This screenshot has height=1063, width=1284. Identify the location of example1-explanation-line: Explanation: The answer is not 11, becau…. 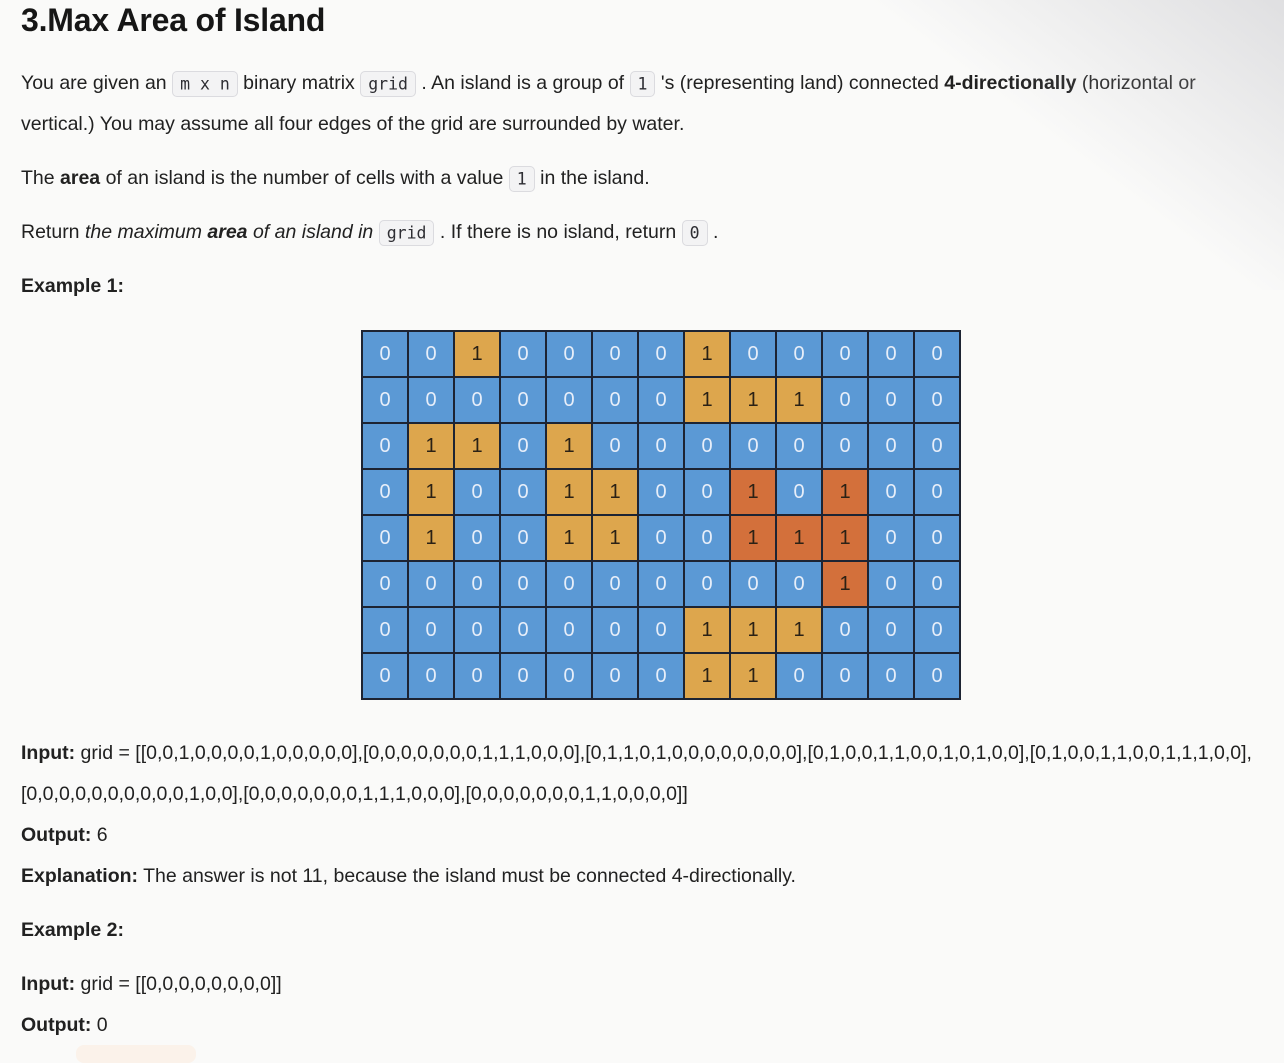
(642, 876).